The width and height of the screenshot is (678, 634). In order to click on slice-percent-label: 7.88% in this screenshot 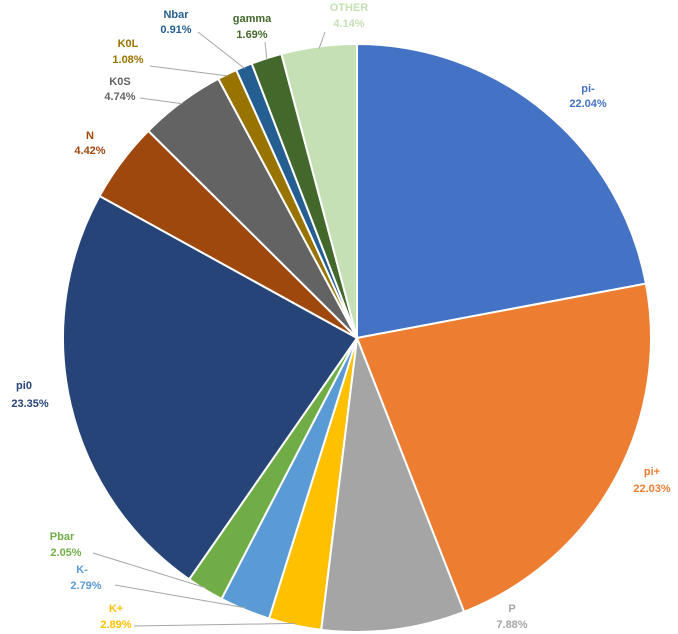, I will do `click(511, 625)`.